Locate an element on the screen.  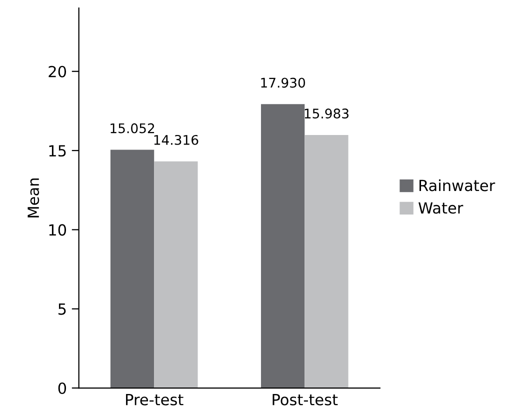
y-tick-label: 0 is located at coordinates (62, 388).